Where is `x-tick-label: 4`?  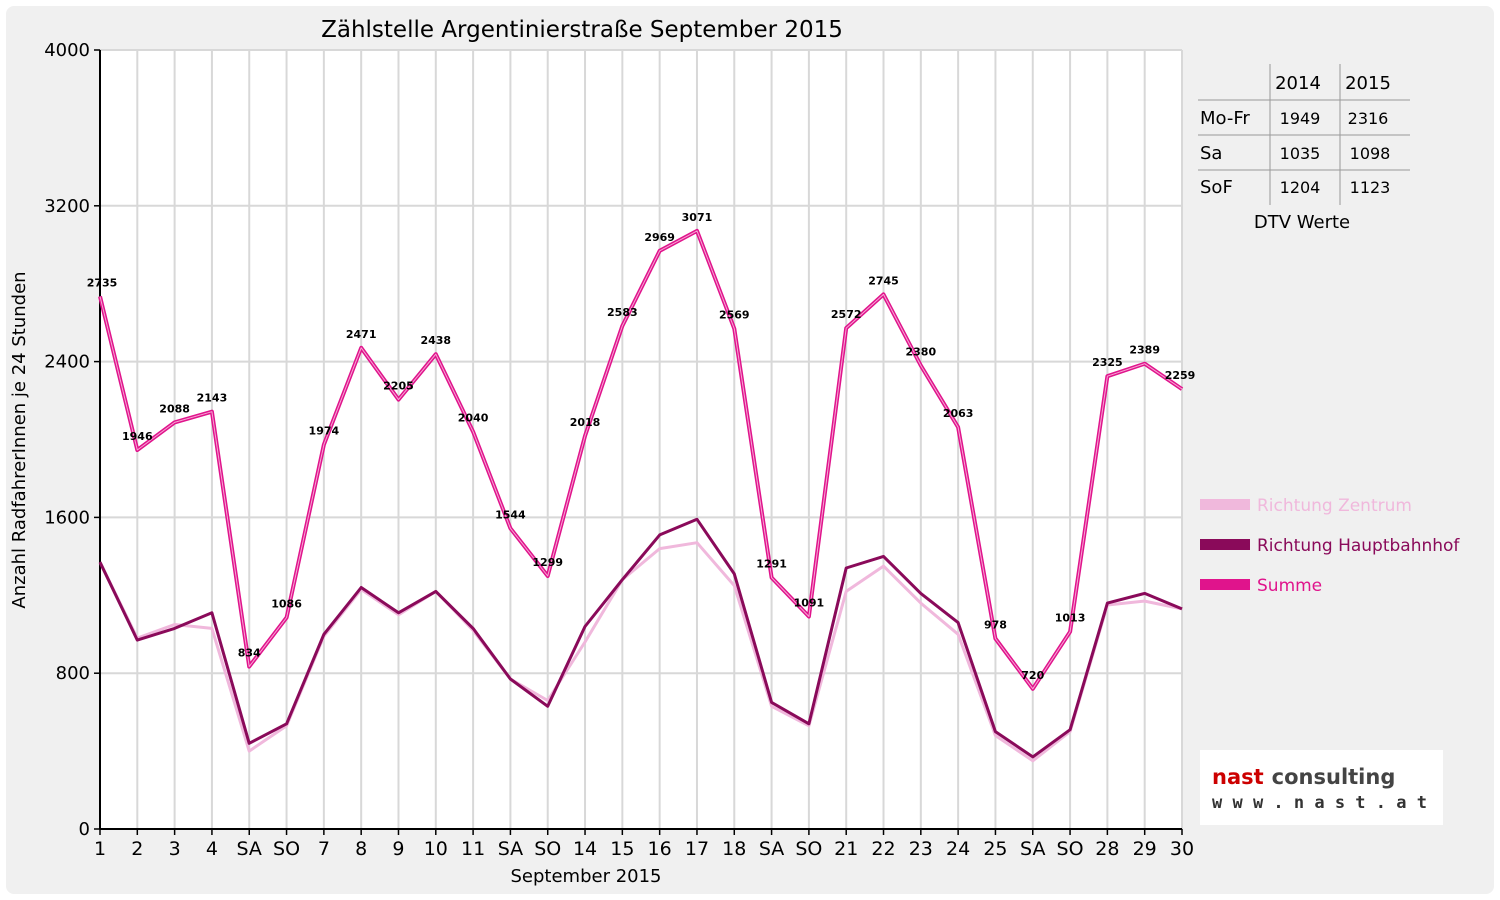 x-tick-label: 4 is located at coordinates (212, 849).